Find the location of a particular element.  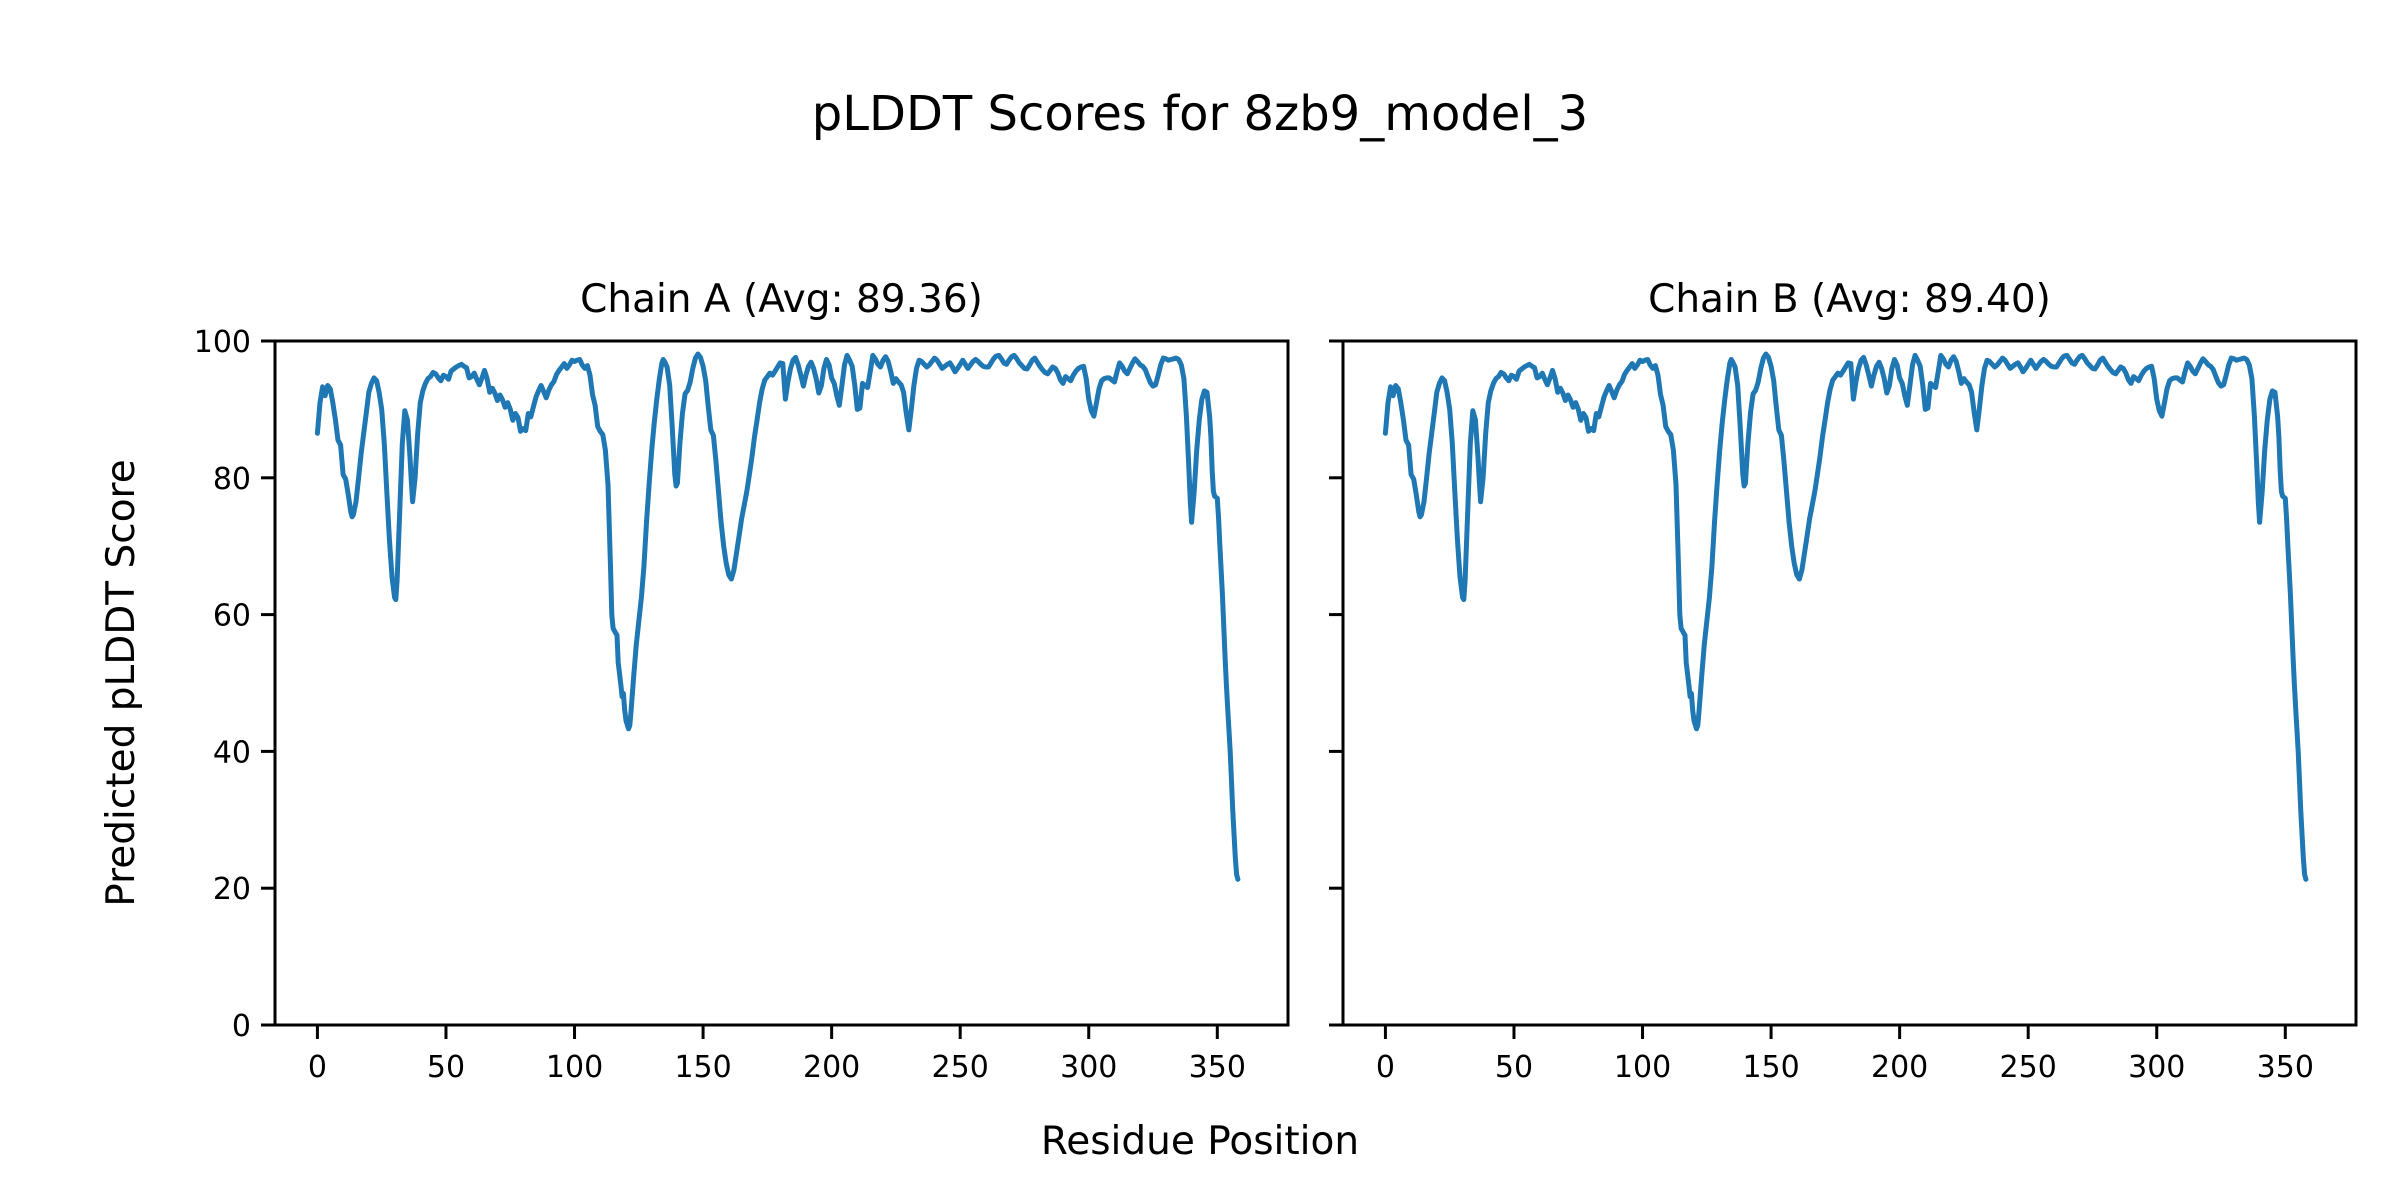

chain-b-x-tick-label: 300 is located at coordinates (2156, 1067).